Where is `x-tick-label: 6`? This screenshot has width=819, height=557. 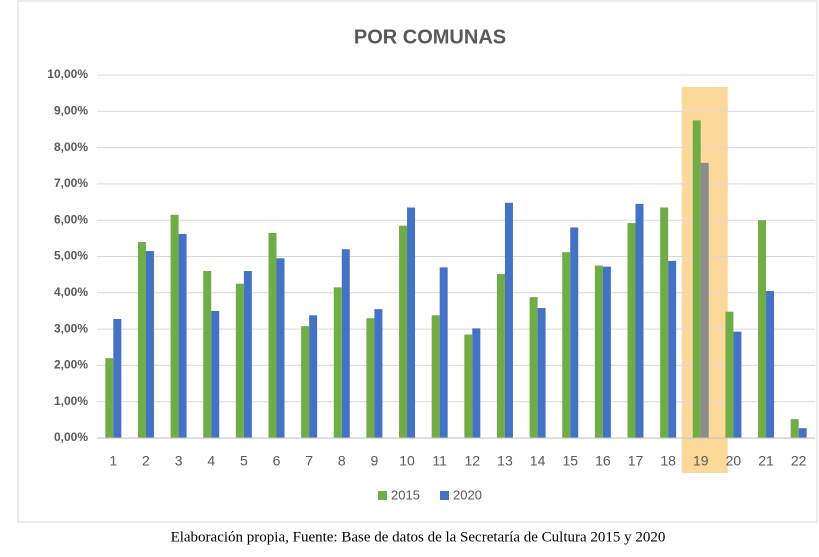
x-tick-label: 6 is located at coordinates (277, 461).